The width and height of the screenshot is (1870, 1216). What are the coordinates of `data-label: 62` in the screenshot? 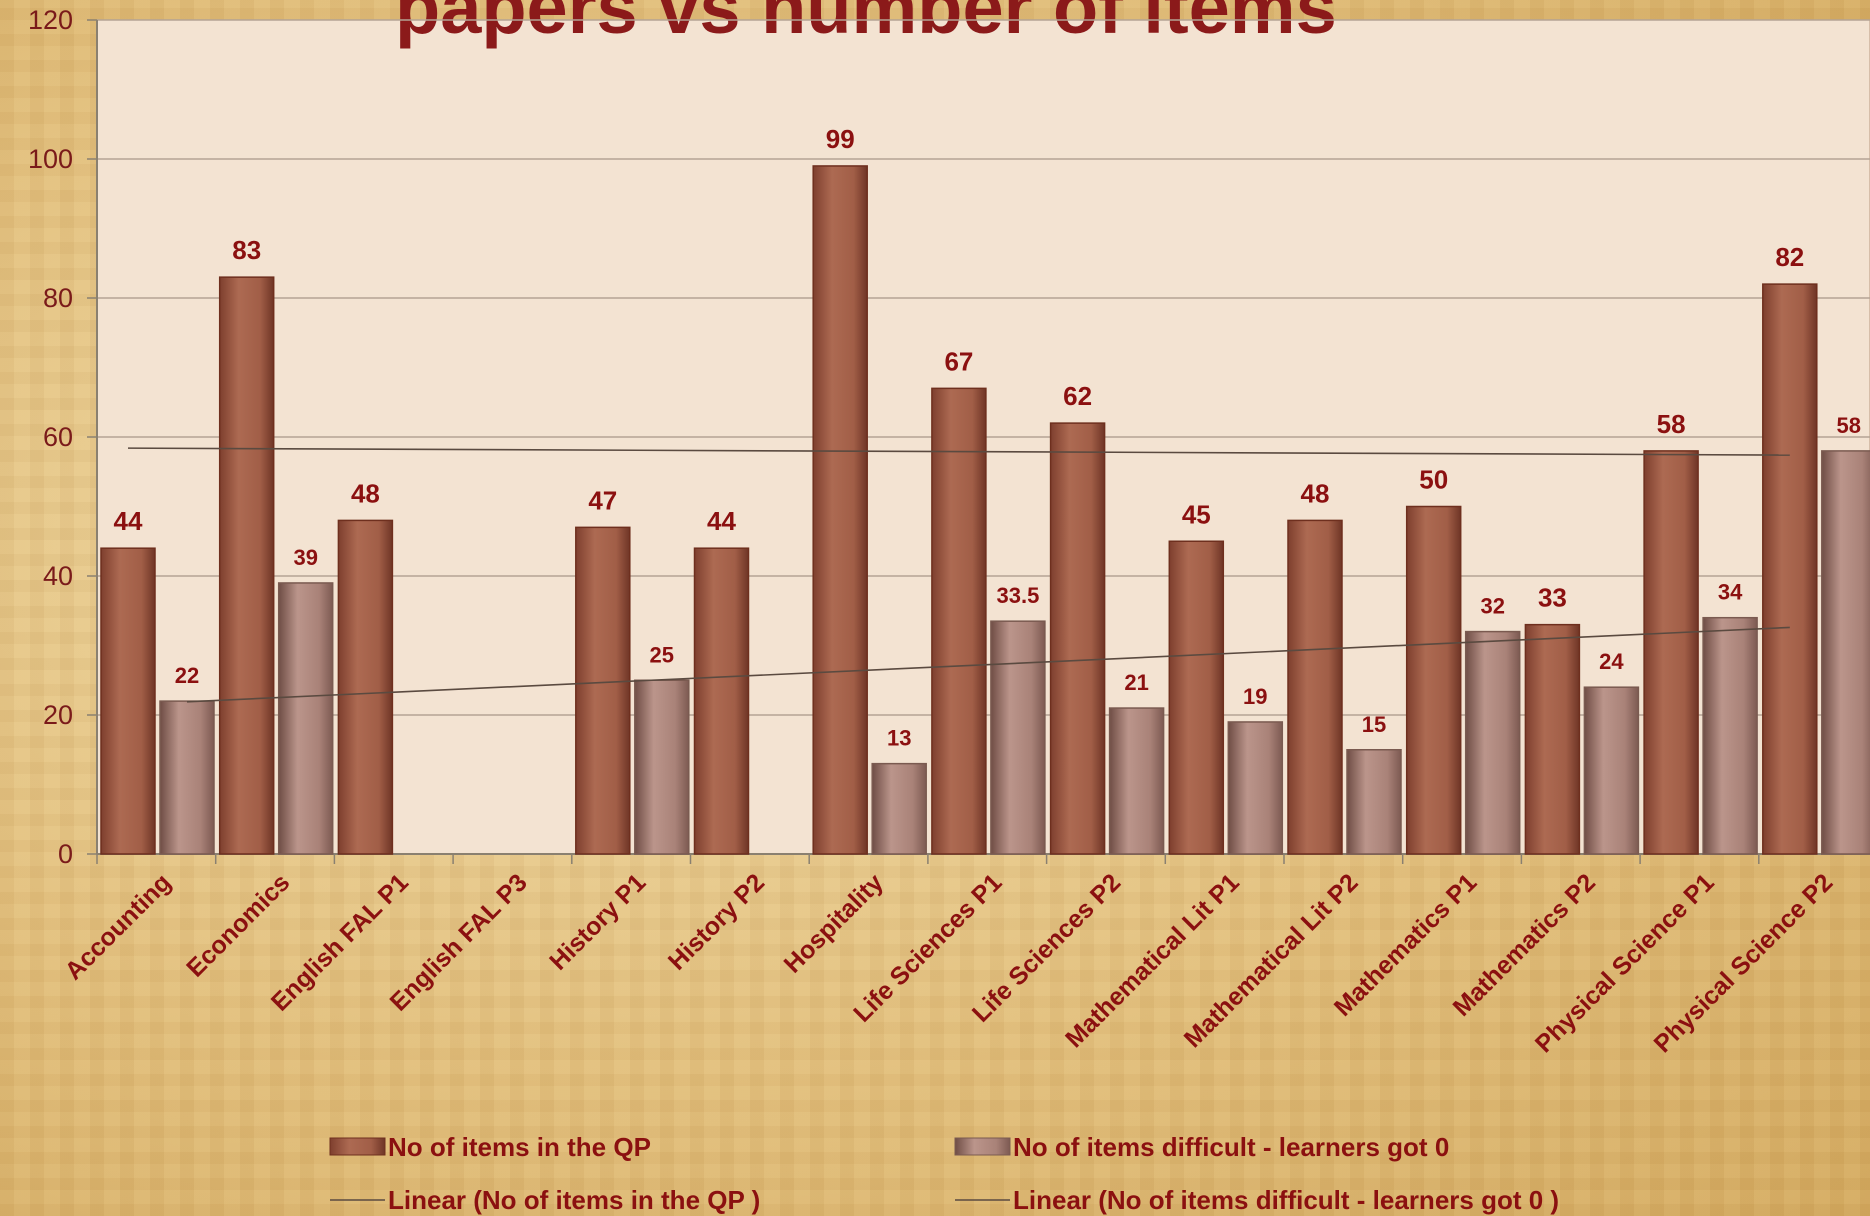 It's located at (1077, 396).